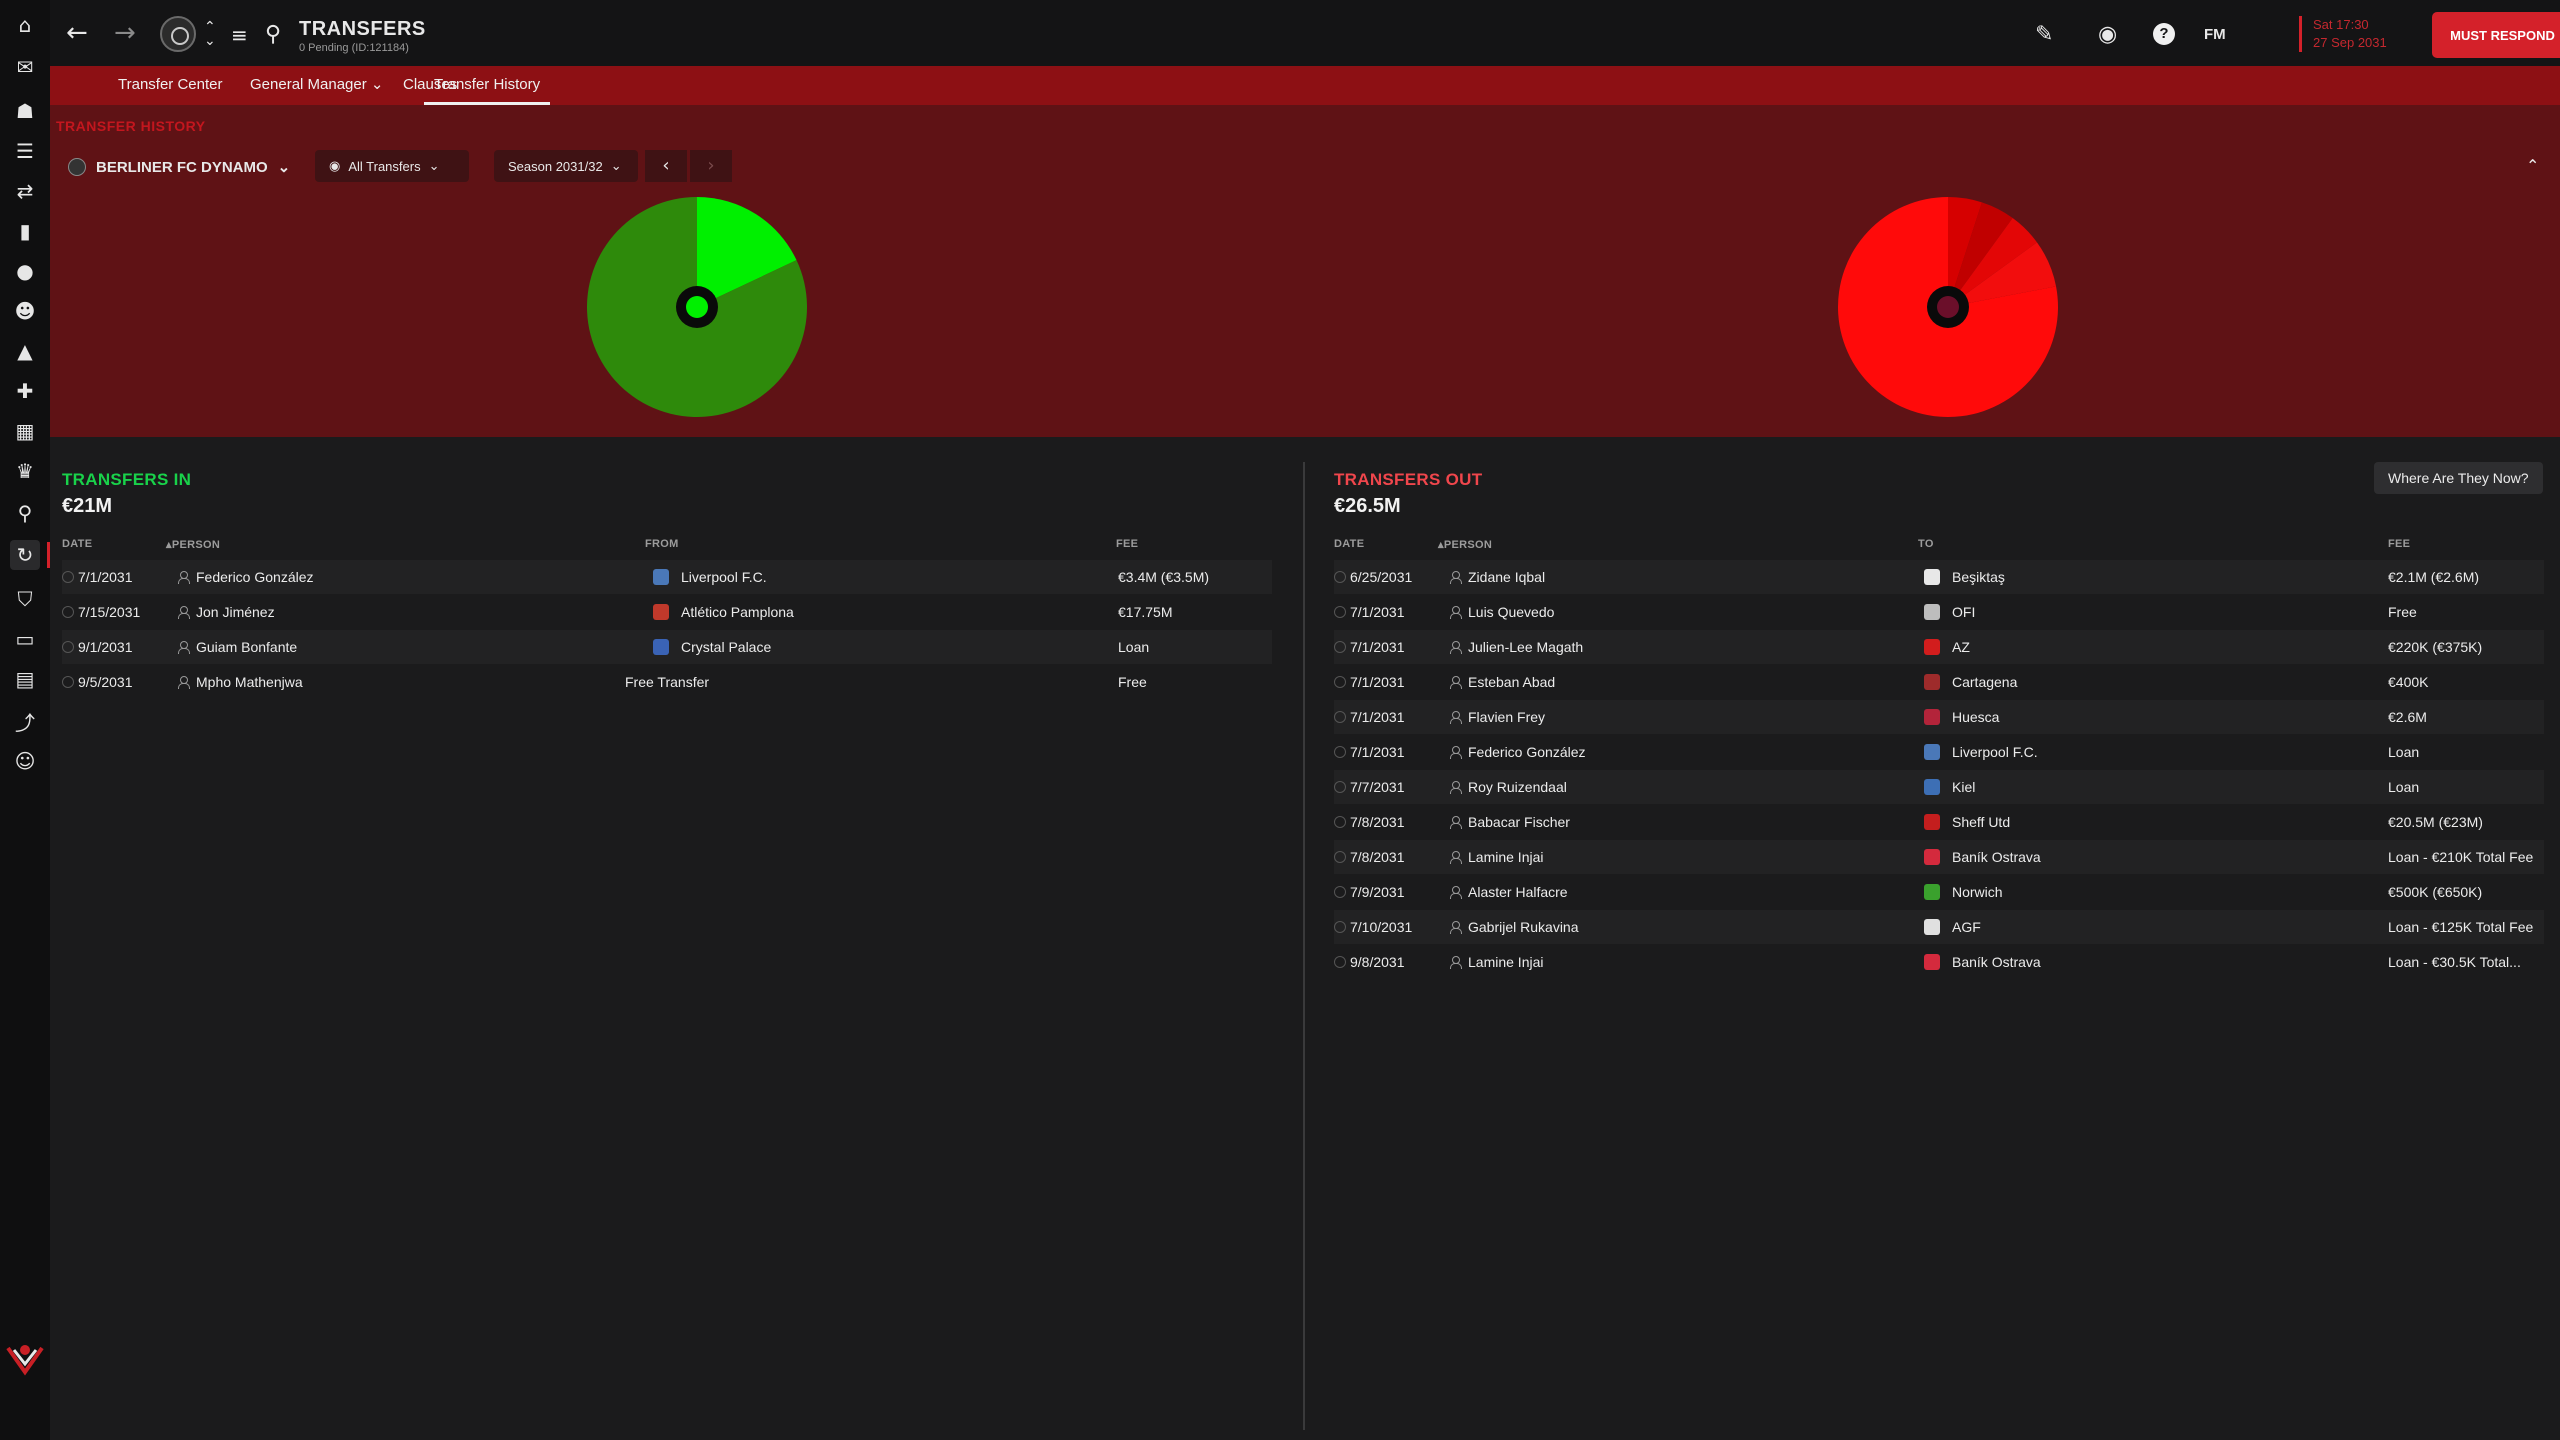  I want to click on player-link: Zidane Iqbal, so click(1600, 577).